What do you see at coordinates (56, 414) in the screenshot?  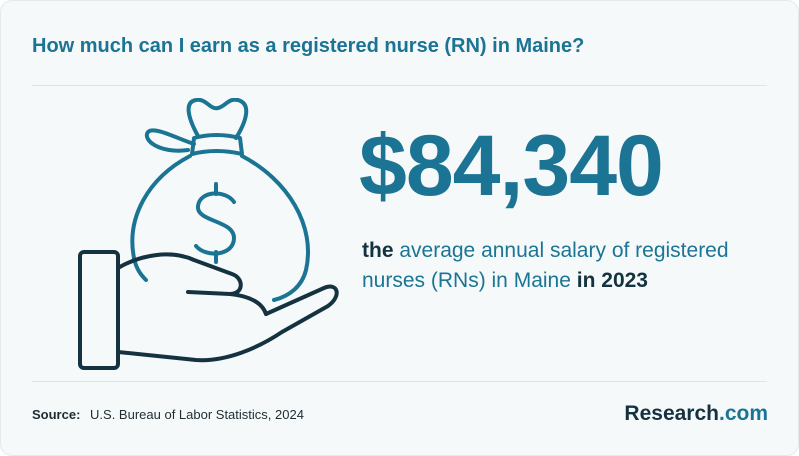 I see `source-label: Source:` at bounding box center [56, 414].